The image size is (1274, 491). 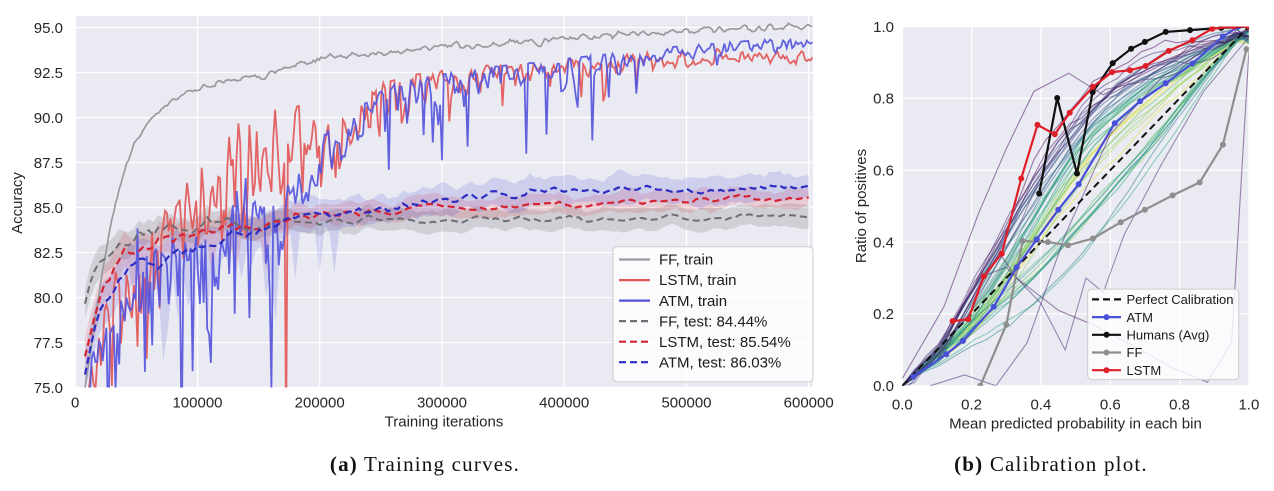 What do you see at coordinates (48, 73) in the screenshot?
I see `svg-text: 92.5` at bounding box center [48, 73].